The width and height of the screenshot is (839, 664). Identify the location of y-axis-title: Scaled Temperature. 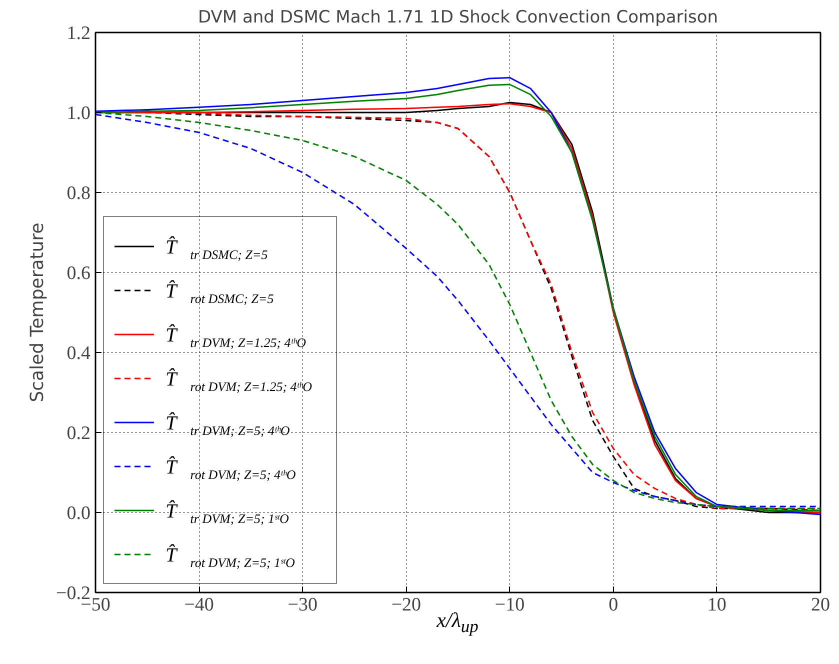
(37, 312).